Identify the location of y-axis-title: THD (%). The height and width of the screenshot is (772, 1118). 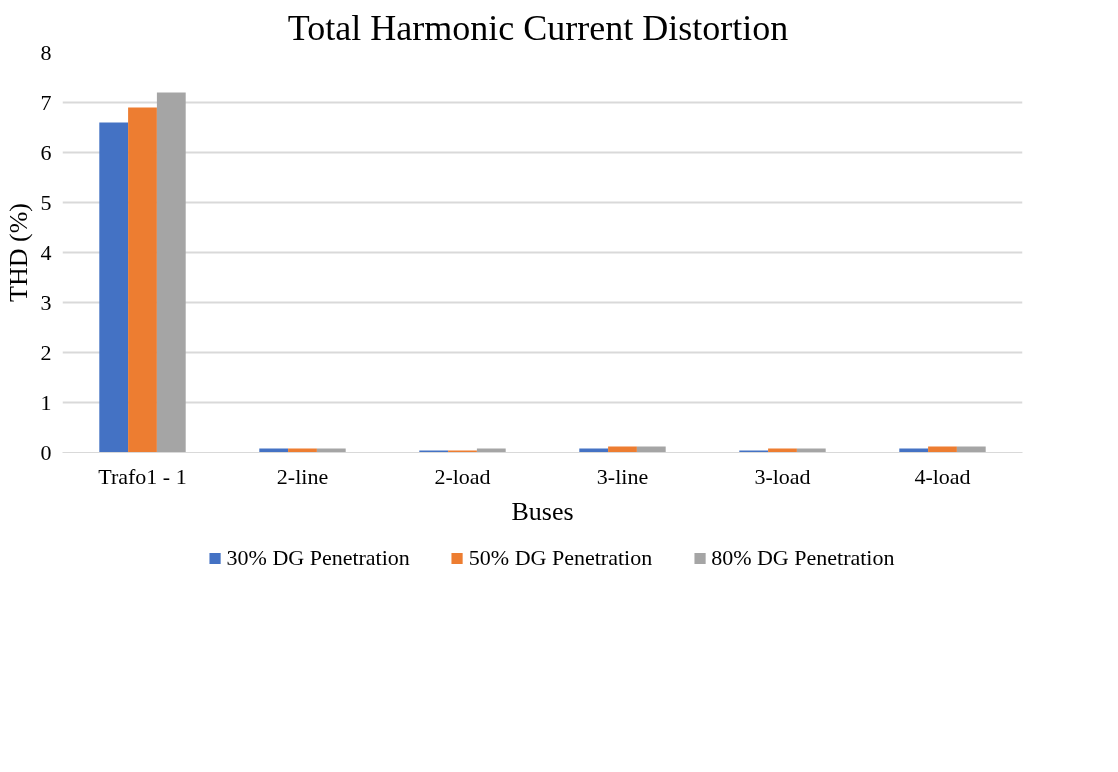
(18, 252).